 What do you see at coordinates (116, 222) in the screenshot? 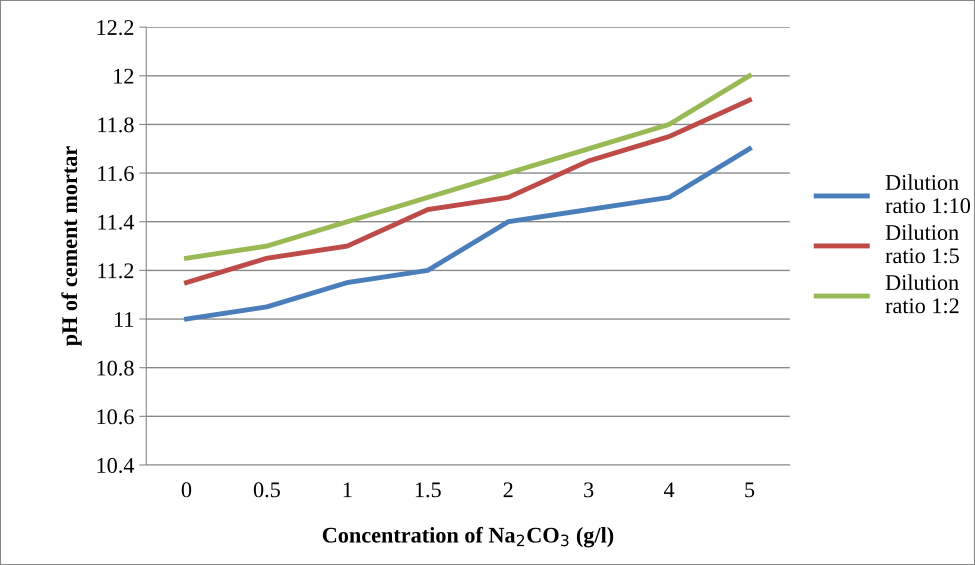
I see `y-tick-label: 11.4` at bounding box center [116, 222].